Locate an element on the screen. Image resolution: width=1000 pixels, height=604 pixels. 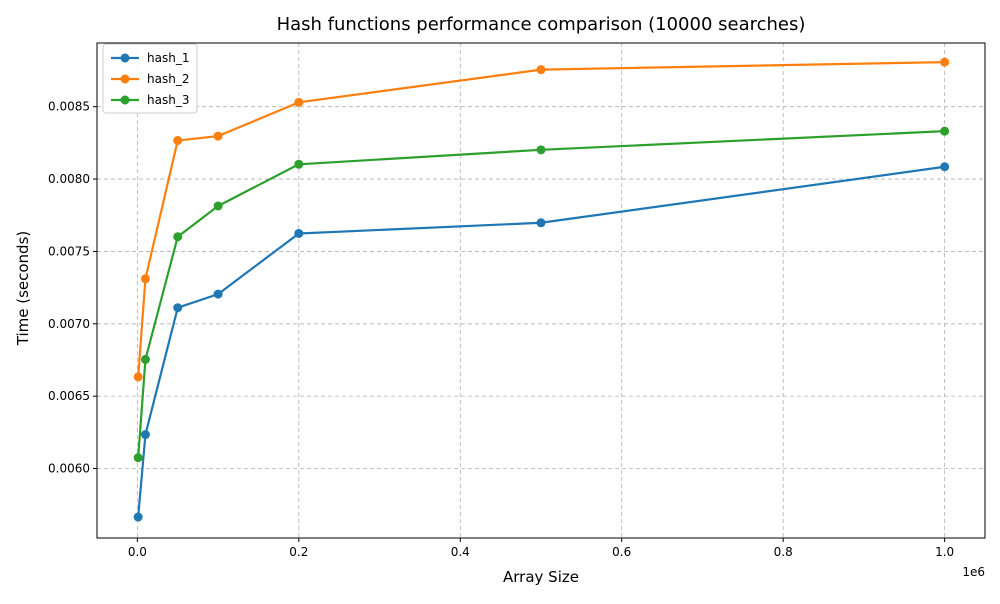
x-axis-offset-label: 1e6 is located at coordinates (973, 572).